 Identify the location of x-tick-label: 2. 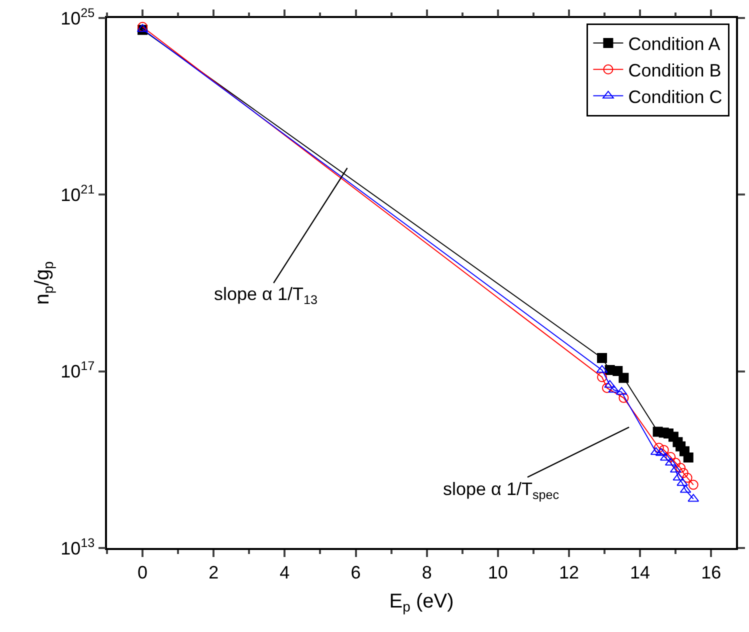
(213, 572).